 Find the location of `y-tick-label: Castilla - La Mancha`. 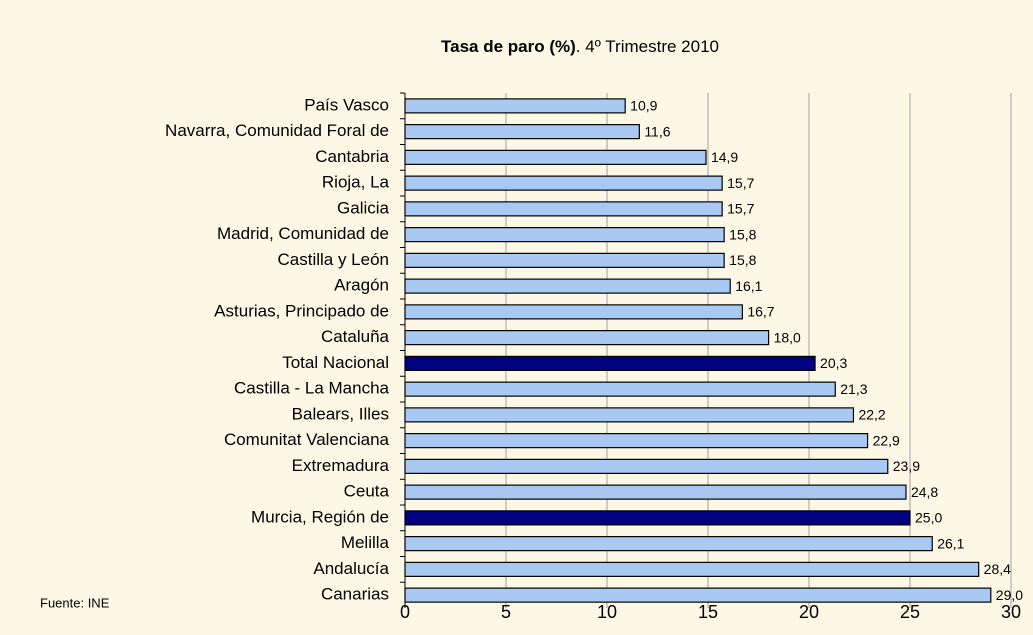

y-tick-label: Castilla - La Mancha is located at coordinates (312, 388).